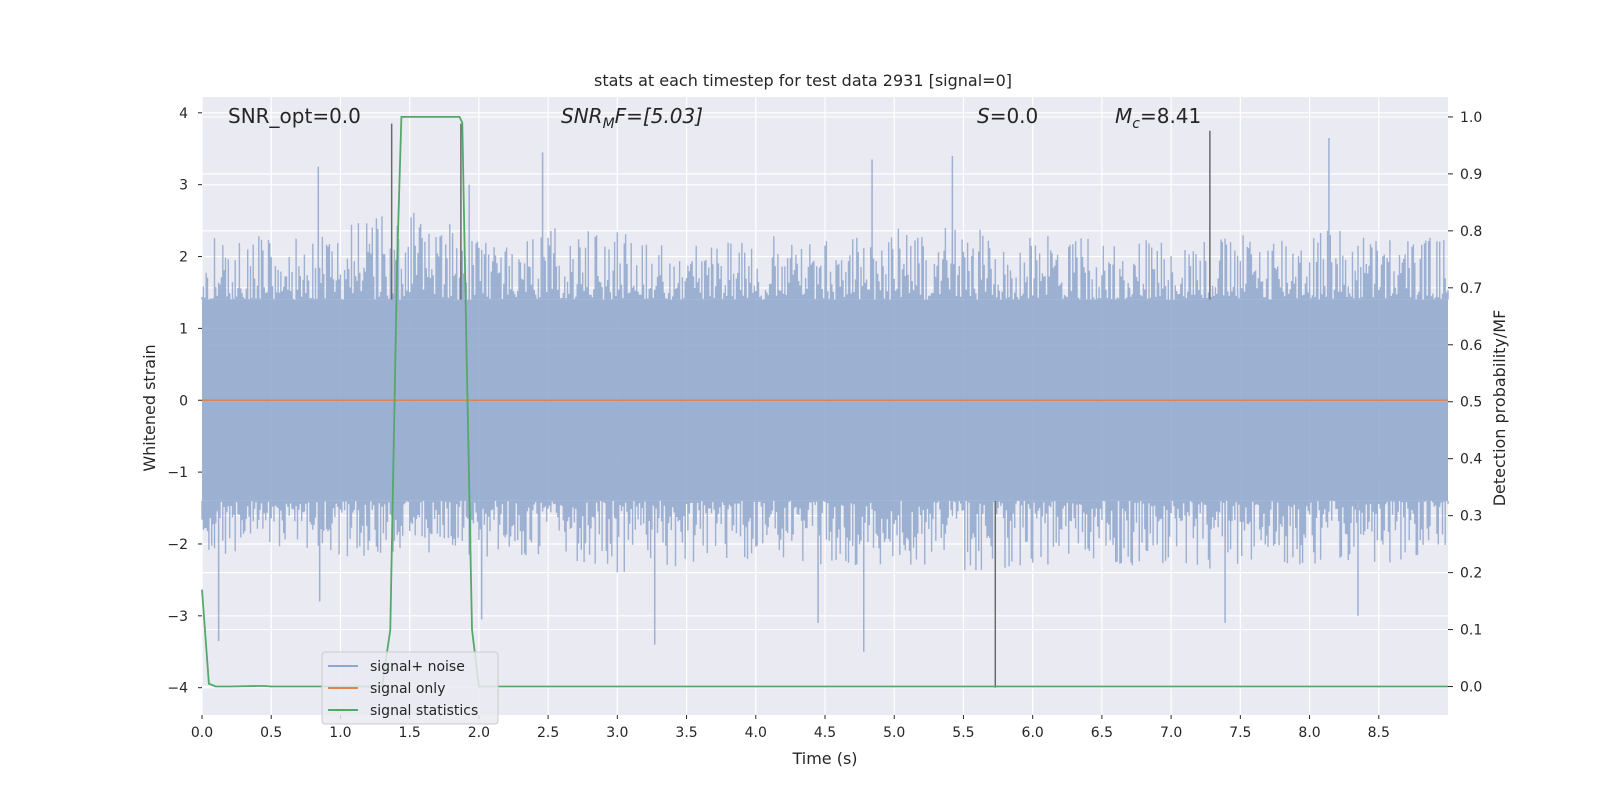 The image size is (1600, 804). What do you see at coordinates (1471, 460) in the screenshot?
I see `y-right-tick-label: 0.4` at bounding box center [1471, 460].